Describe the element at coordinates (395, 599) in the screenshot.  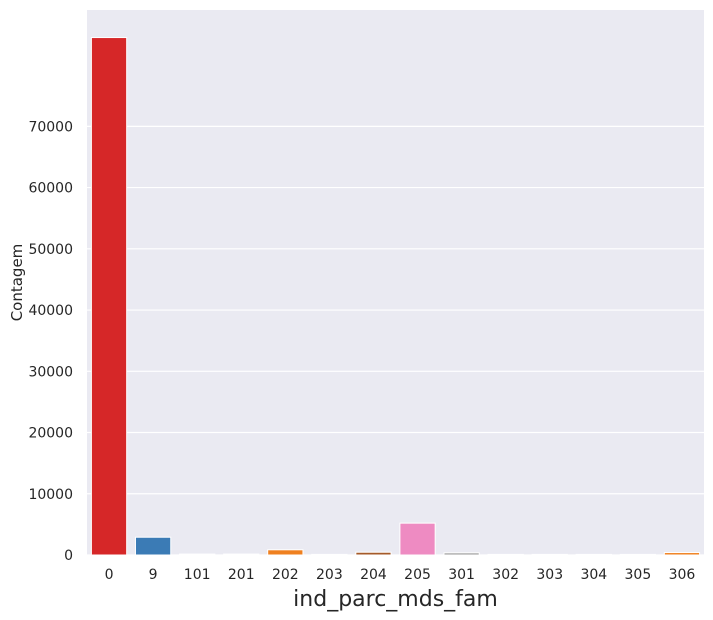
I see `x-axis-title: ind_parc_mds_fam` at that location.